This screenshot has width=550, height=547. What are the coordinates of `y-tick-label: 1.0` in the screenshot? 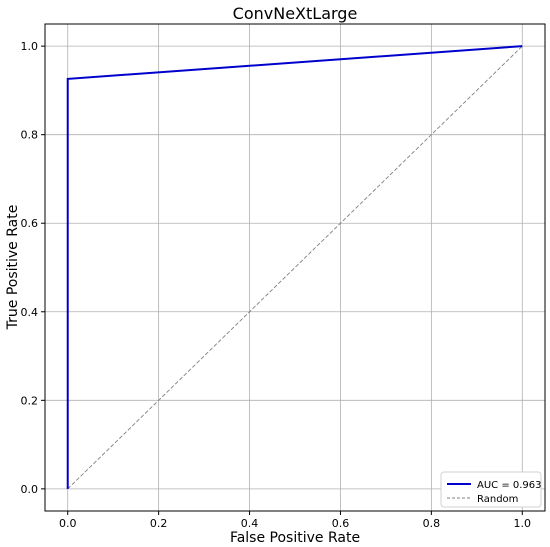 It's located at (30, 46).